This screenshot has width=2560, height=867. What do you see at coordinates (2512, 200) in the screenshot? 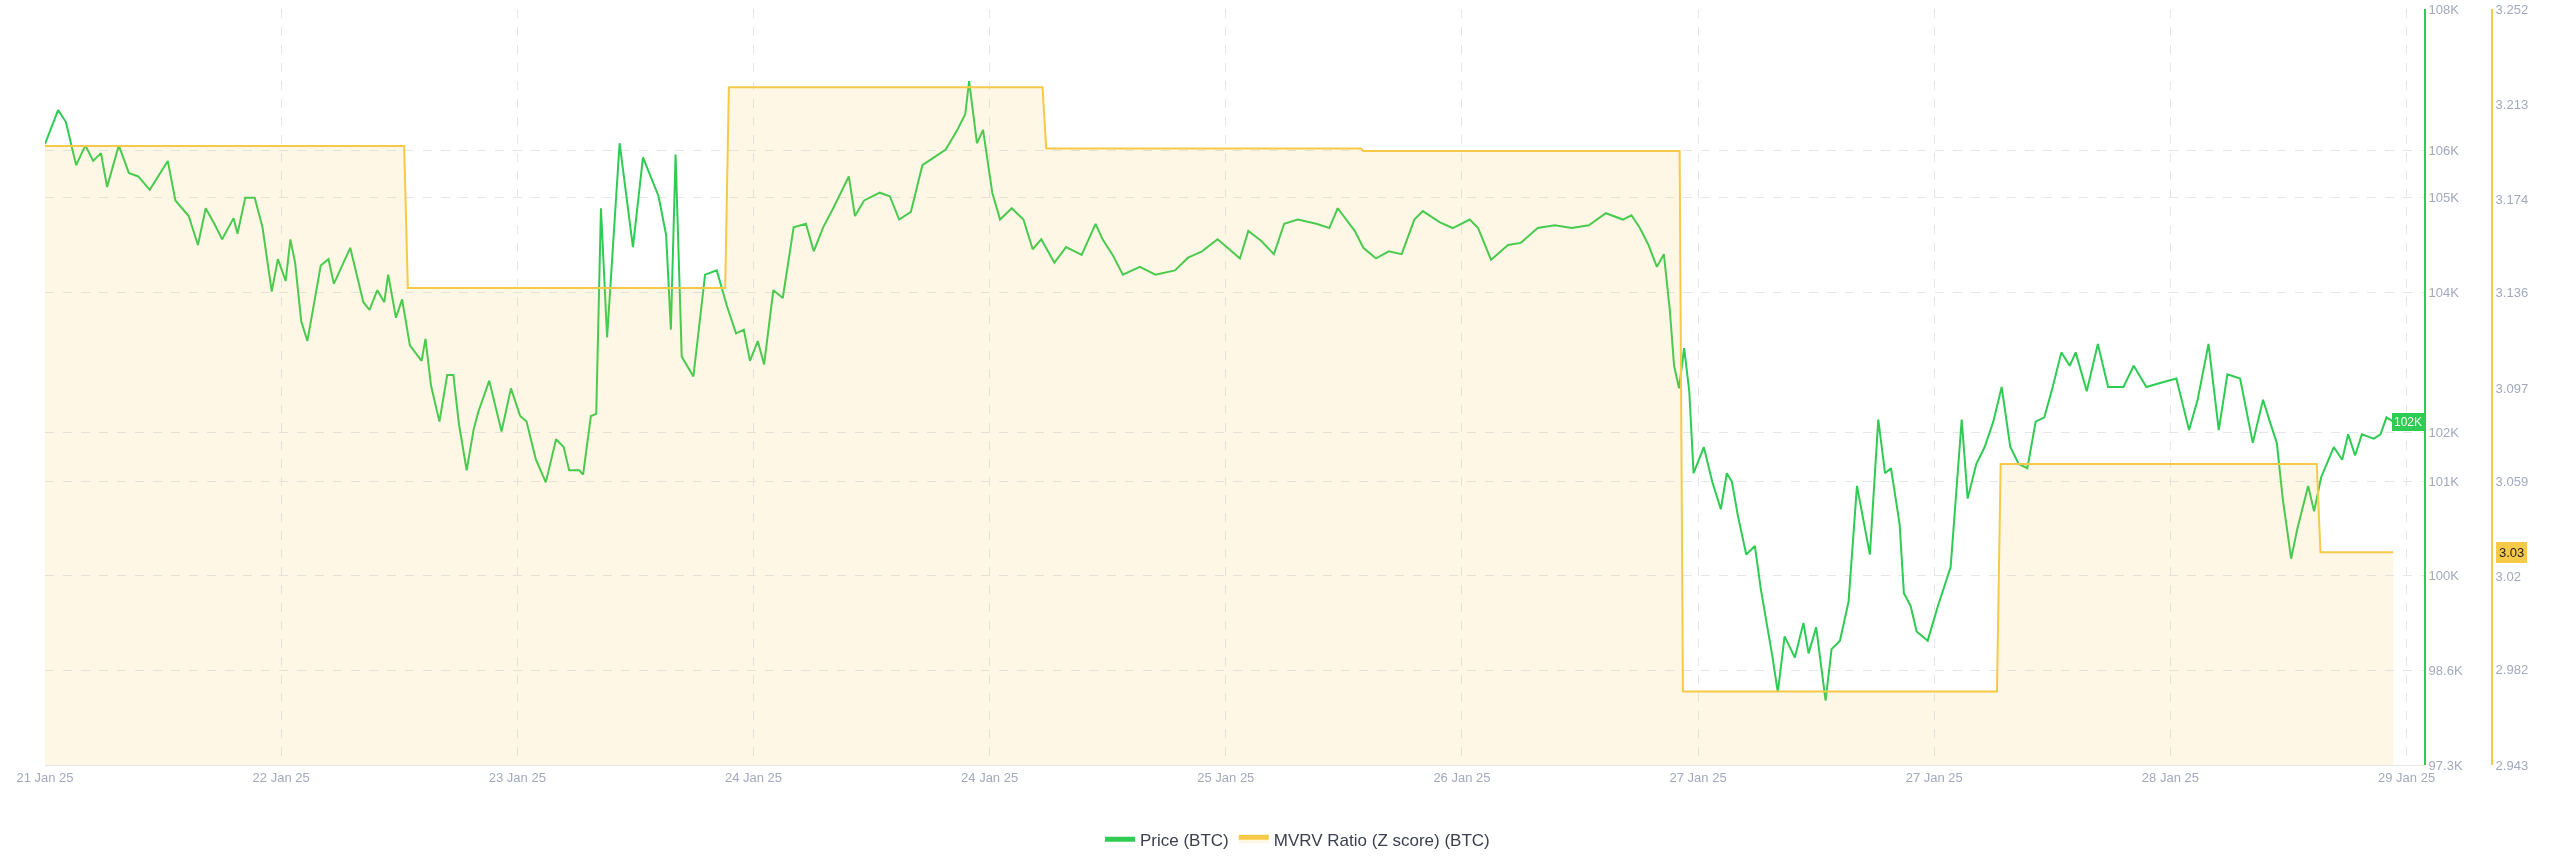
I see `y2-tick-label: 3.174` at bounding box center [2512, 200].